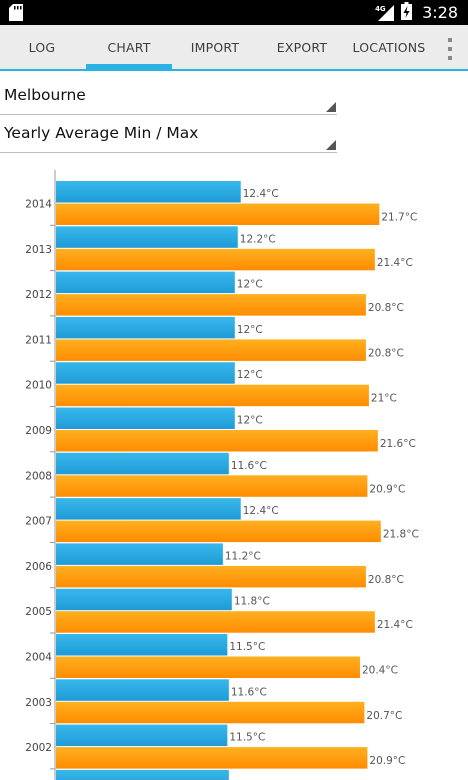 This screenshot has width=468, height=780. I want to click on location-select-value: Melbourne, so click(45, 95).